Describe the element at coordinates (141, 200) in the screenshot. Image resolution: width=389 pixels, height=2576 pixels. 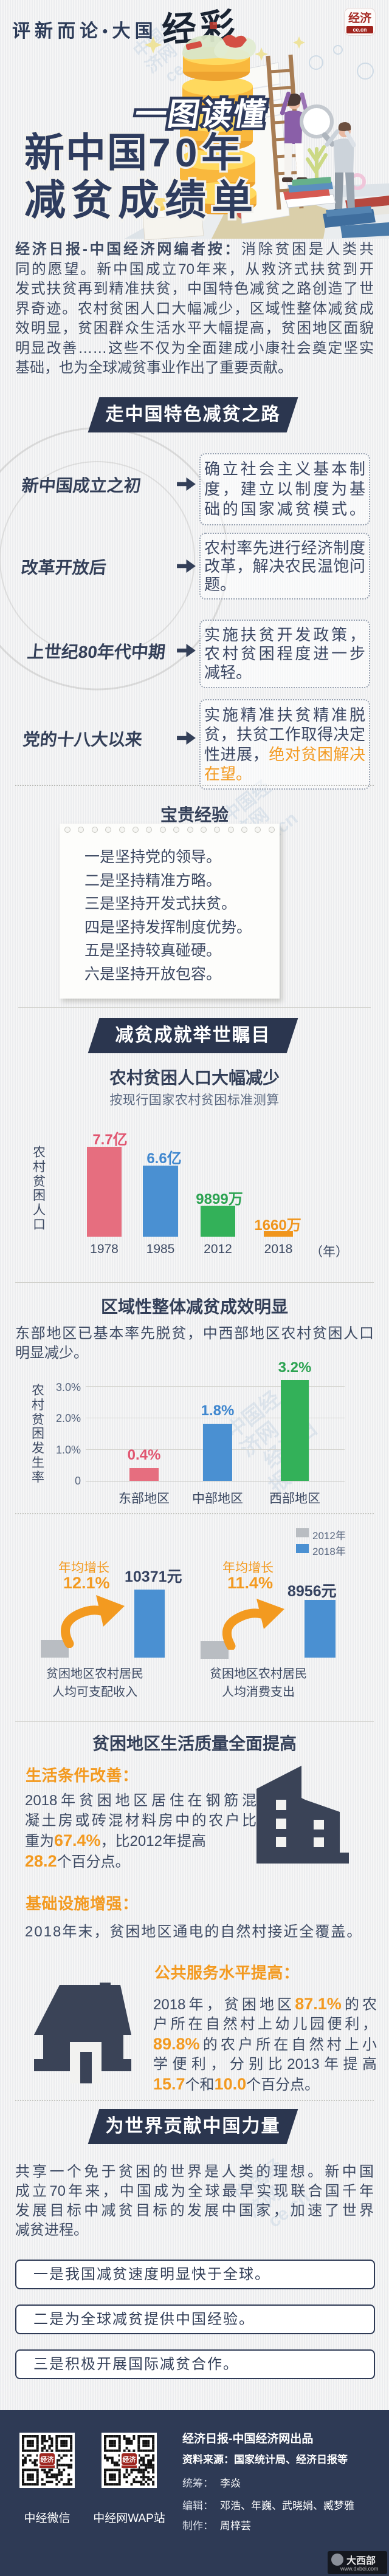
I see `svg-text: 减贫成绩单` at that location.